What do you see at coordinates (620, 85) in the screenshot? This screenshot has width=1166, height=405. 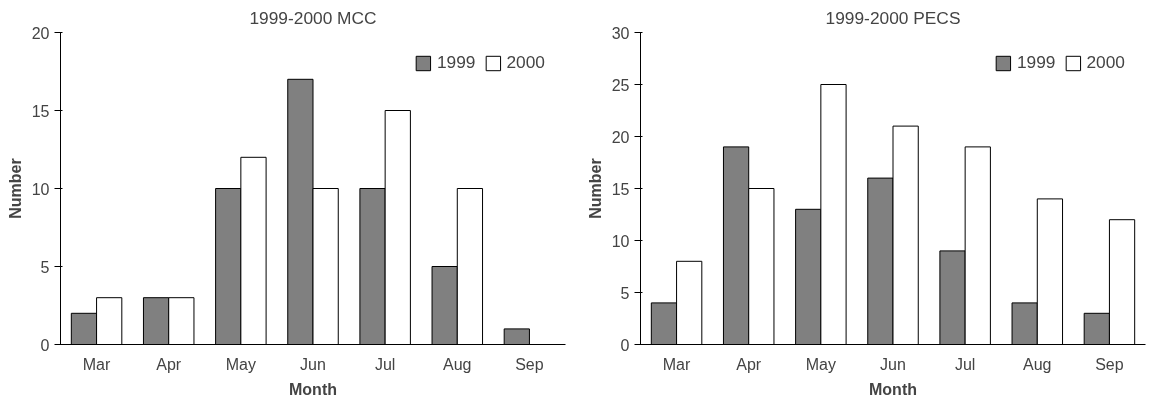 I see `y-tick-label: 25` at bounding box center [620, 85].